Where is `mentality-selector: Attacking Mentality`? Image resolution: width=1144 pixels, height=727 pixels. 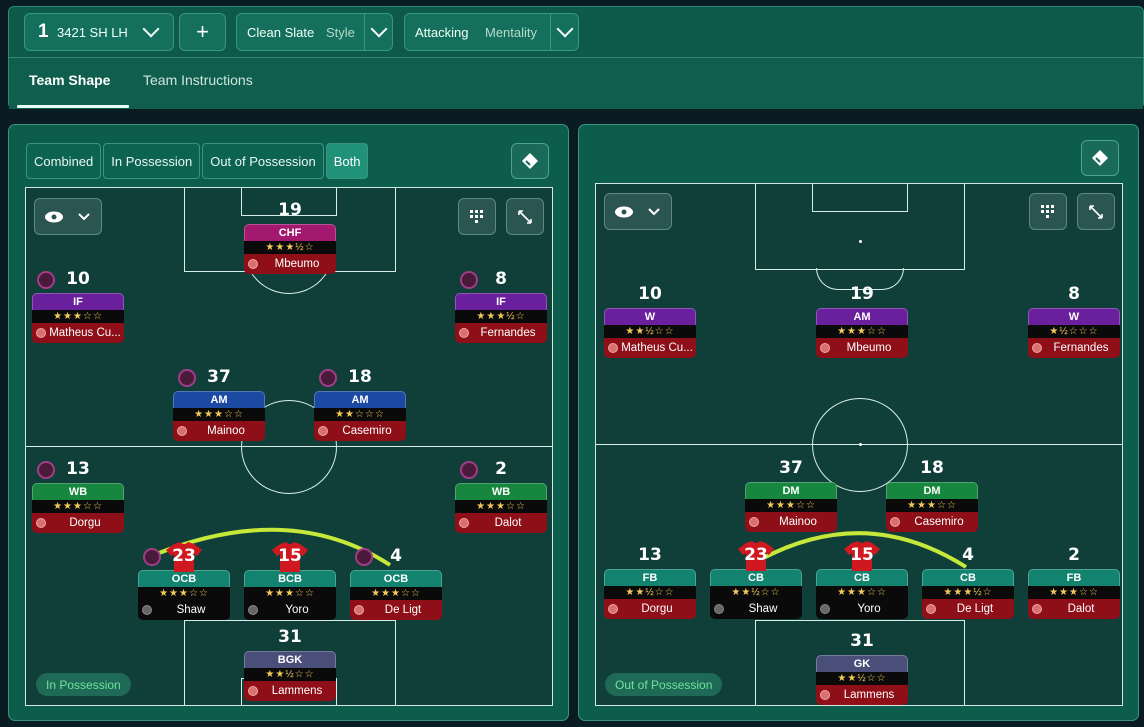 mentality-selector: Attacking Mentality is located at coordinates (491, 32).